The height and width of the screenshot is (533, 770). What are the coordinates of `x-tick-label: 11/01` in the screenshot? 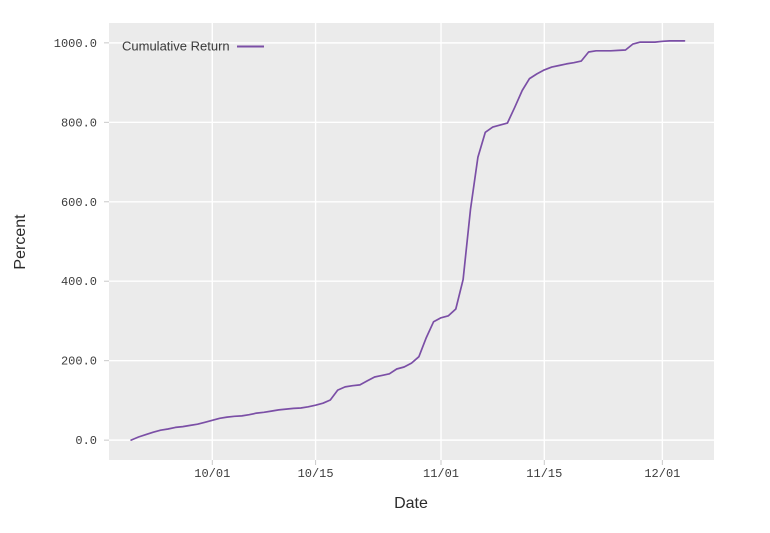 It's located at (441, 474).